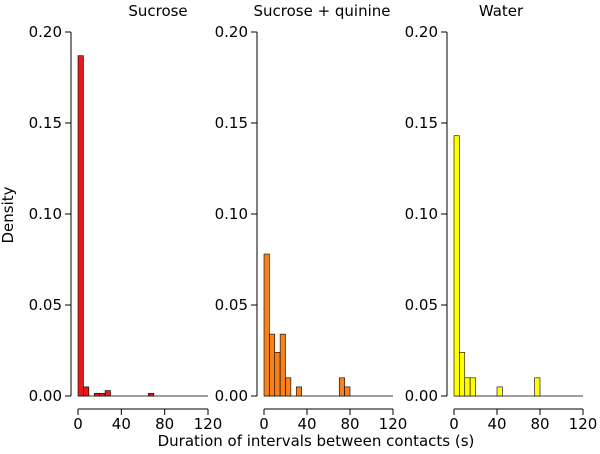 The image size is (600, 454). Describe the element at coordinates (501, 11) in the screenshot. I see `panel-title: Water` at that location.